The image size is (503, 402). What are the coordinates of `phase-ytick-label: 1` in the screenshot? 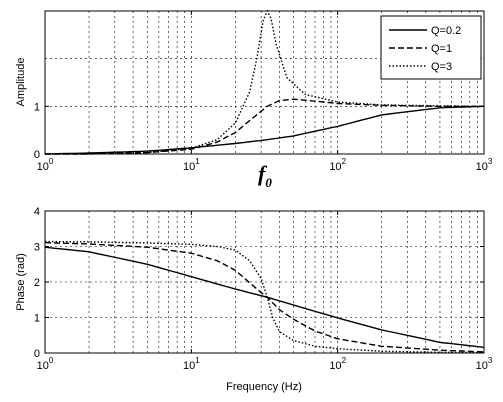 It's located at (37, 319).